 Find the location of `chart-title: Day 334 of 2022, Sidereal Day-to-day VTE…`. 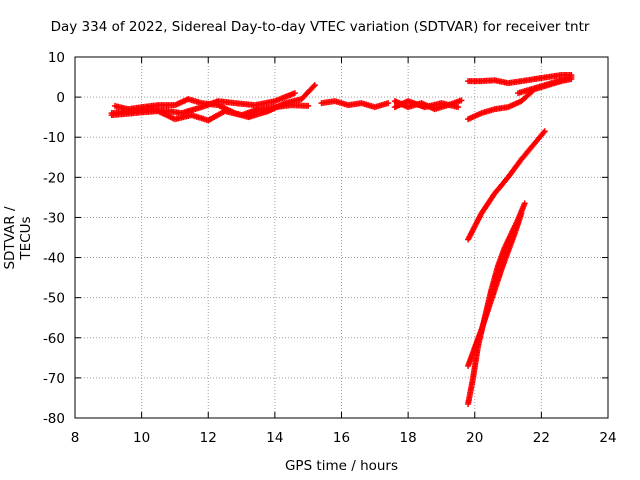

chart-title: Day 334 of 2022, Sidereal Day-to-day VTE… is located at coordinates (320, 27).